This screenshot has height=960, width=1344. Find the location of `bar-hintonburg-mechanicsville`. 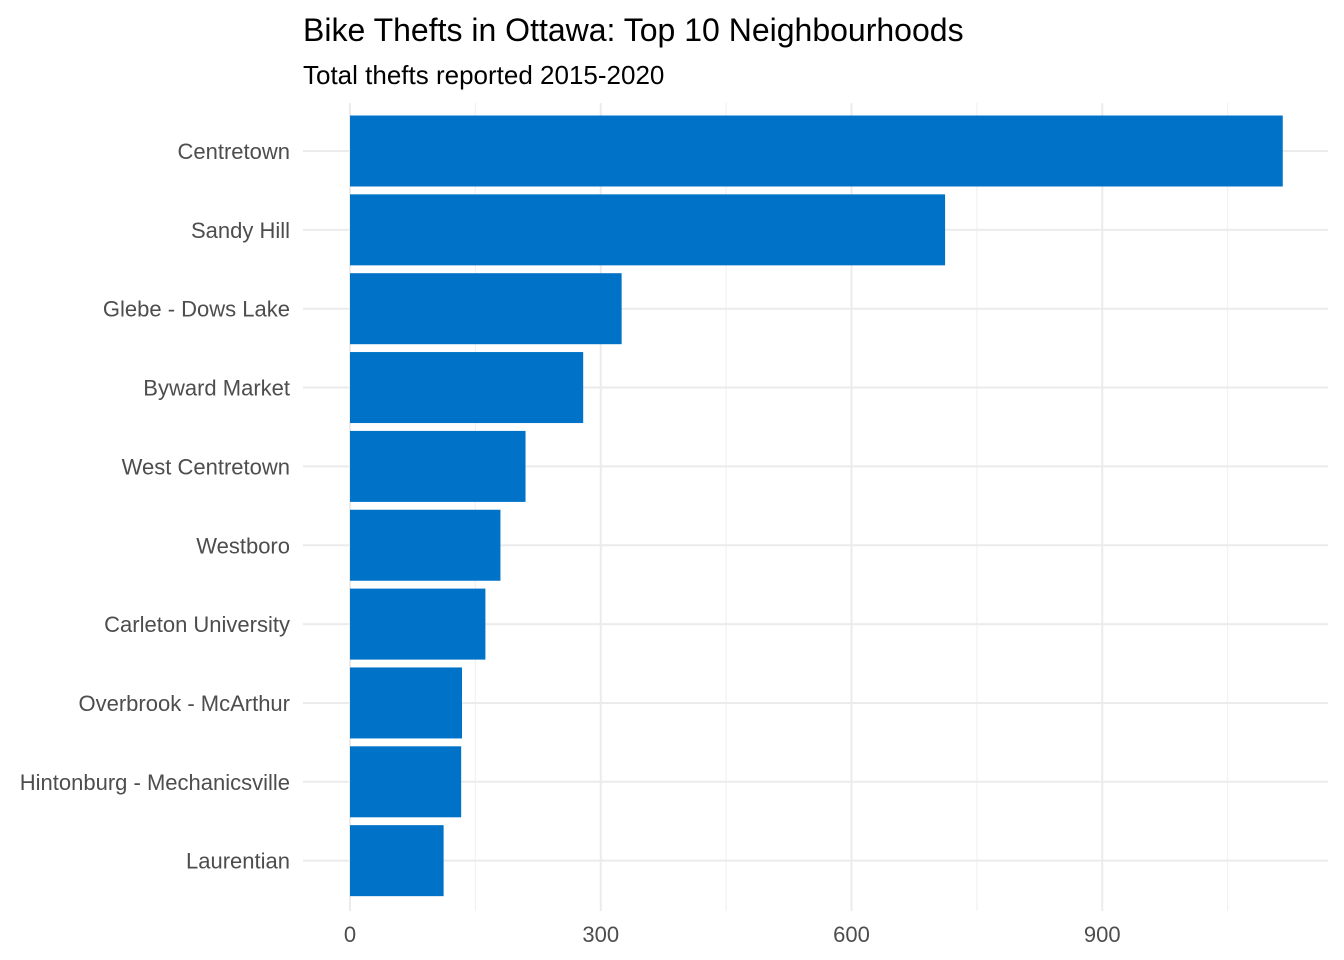

bar-hintonburg-mechanicsville is located at coordinates (406, 782).